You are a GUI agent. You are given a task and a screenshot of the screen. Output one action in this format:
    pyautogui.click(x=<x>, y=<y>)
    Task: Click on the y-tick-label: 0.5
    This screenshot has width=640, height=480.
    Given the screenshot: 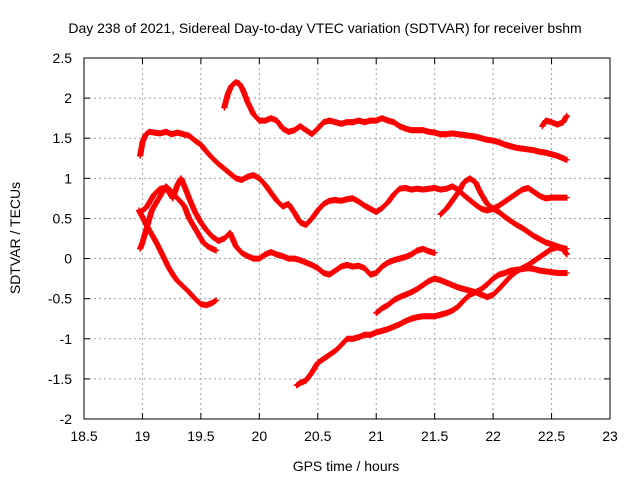 What is the action you would take?
    pyautogui.click(x=63, y=218)
    